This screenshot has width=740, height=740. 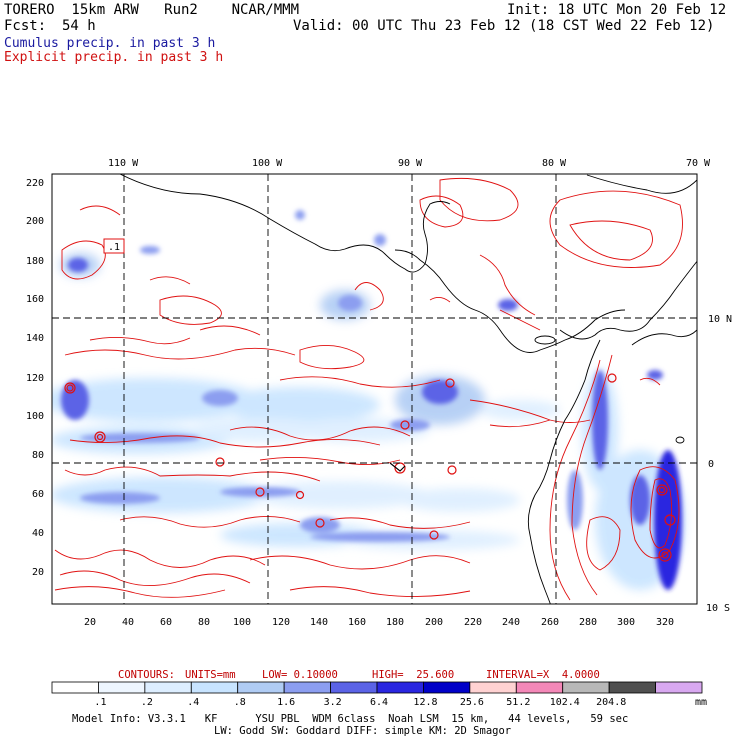 I want to click on lon-label: 70 W, so click(x=698, y=163).